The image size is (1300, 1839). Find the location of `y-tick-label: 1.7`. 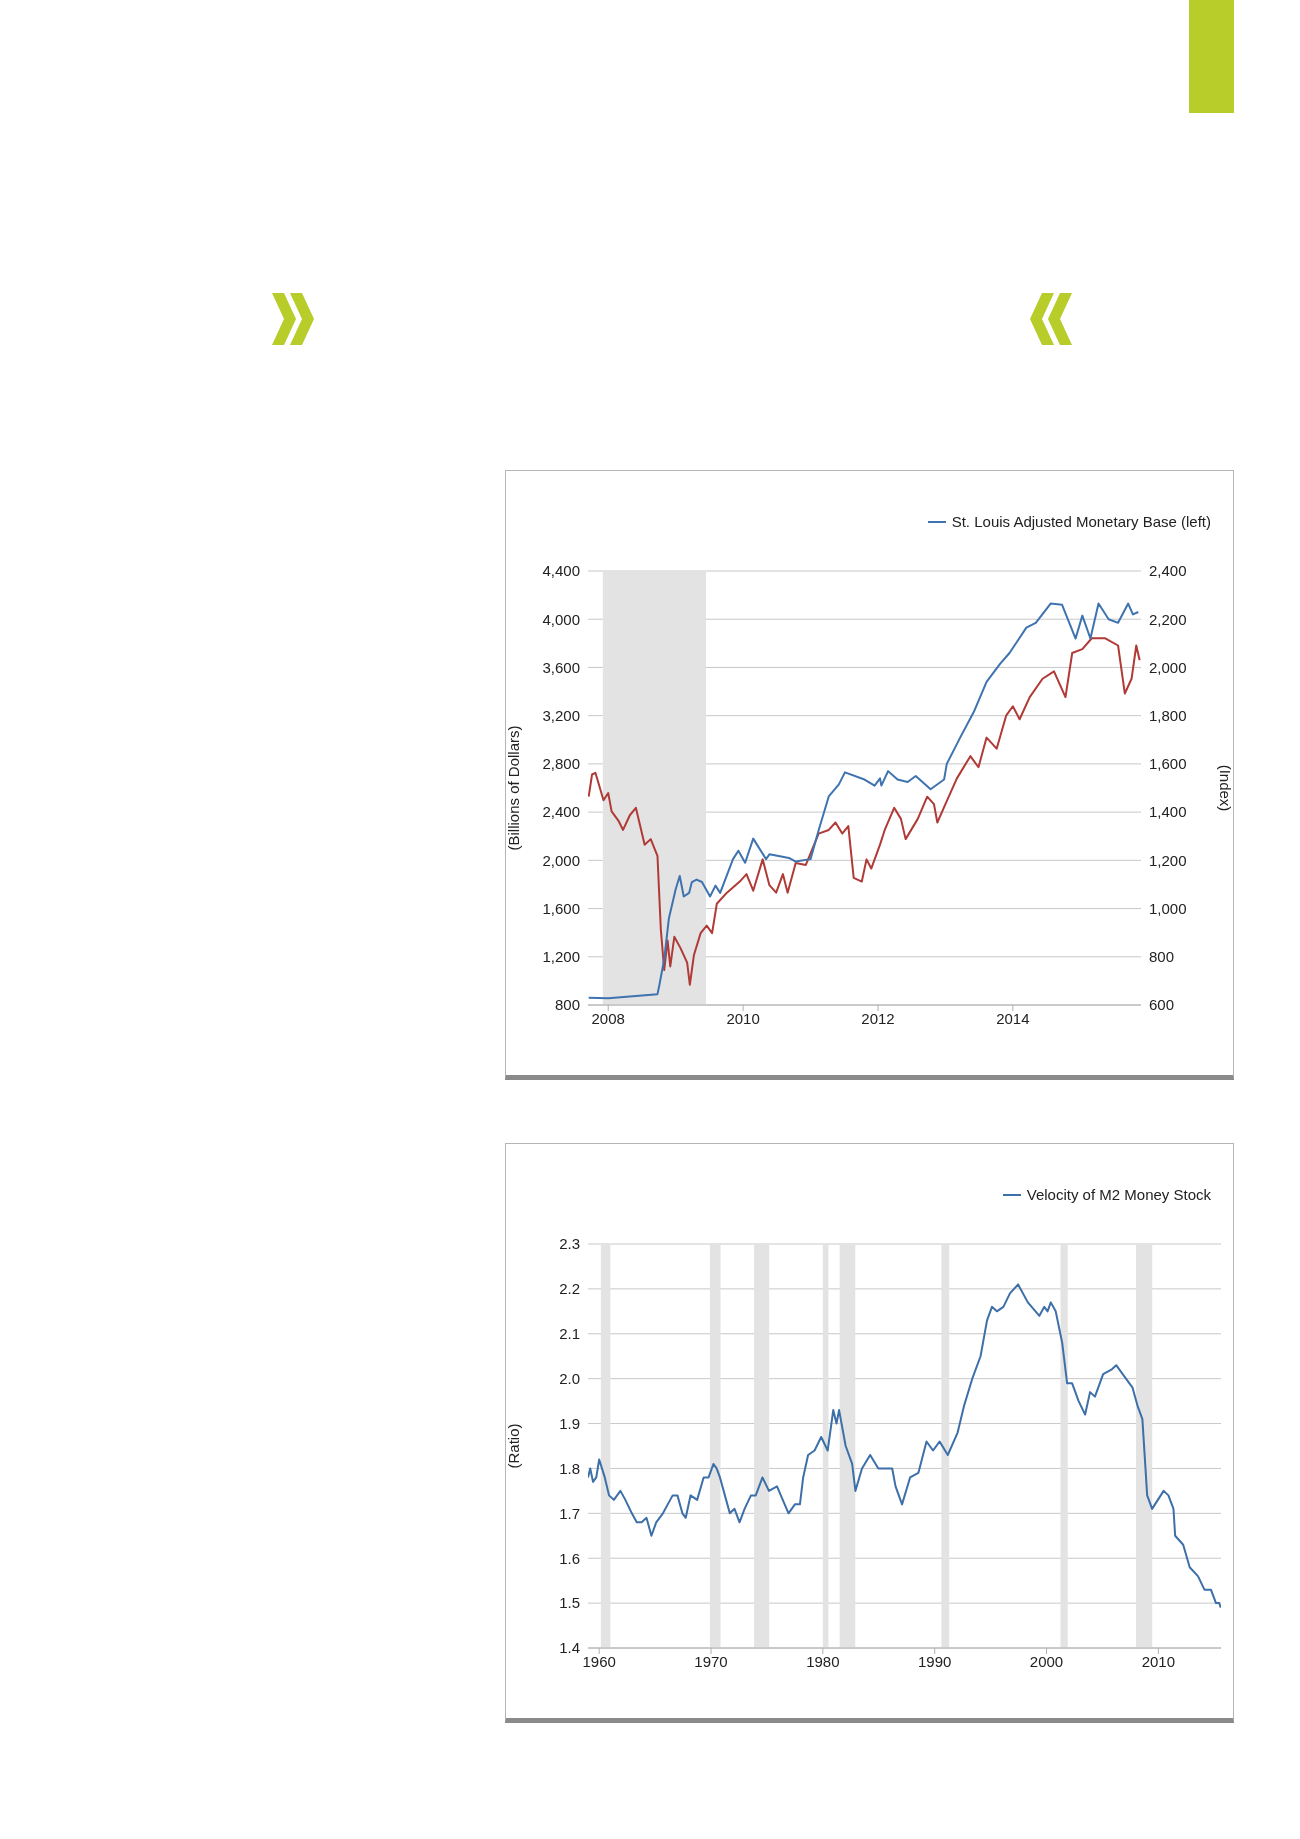

y-tick-label: 1.7 is located at coordinates (569, 1513).